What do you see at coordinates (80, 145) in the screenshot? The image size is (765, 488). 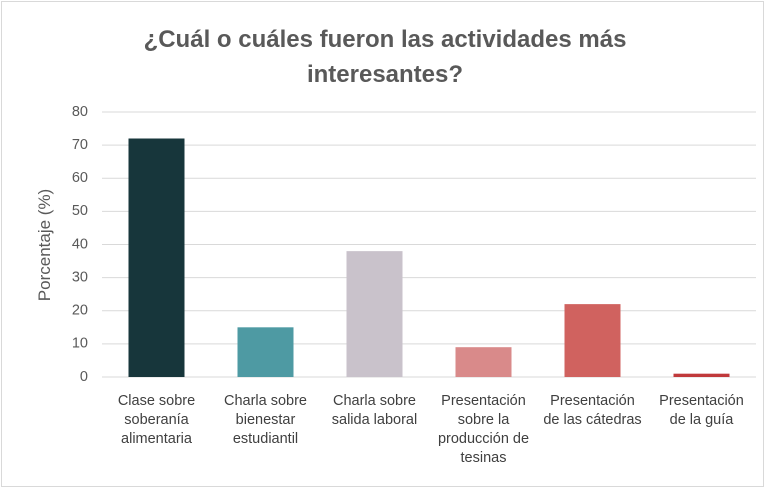 I see `y-tick-label: 70` at bounding box center [80, 145].